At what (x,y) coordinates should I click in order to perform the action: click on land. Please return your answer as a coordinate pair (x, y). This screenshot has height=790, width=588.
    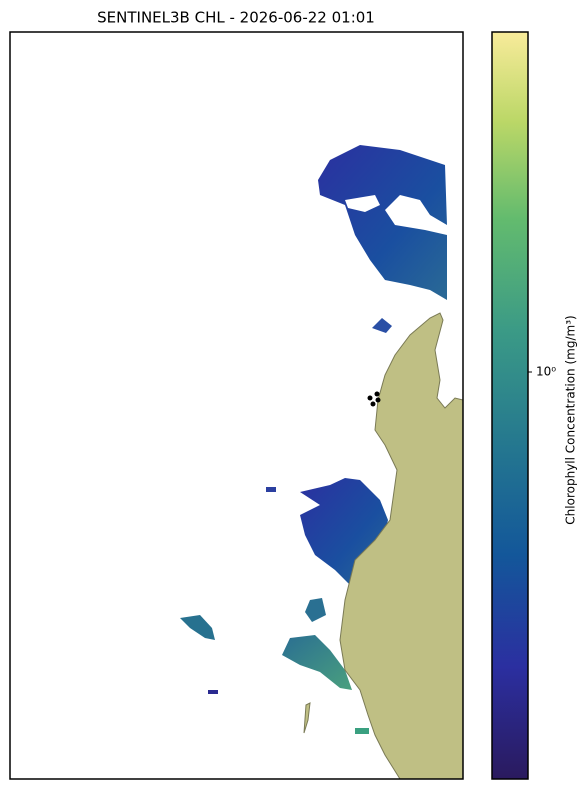
    Looking at the image, I should click on (401, 546).